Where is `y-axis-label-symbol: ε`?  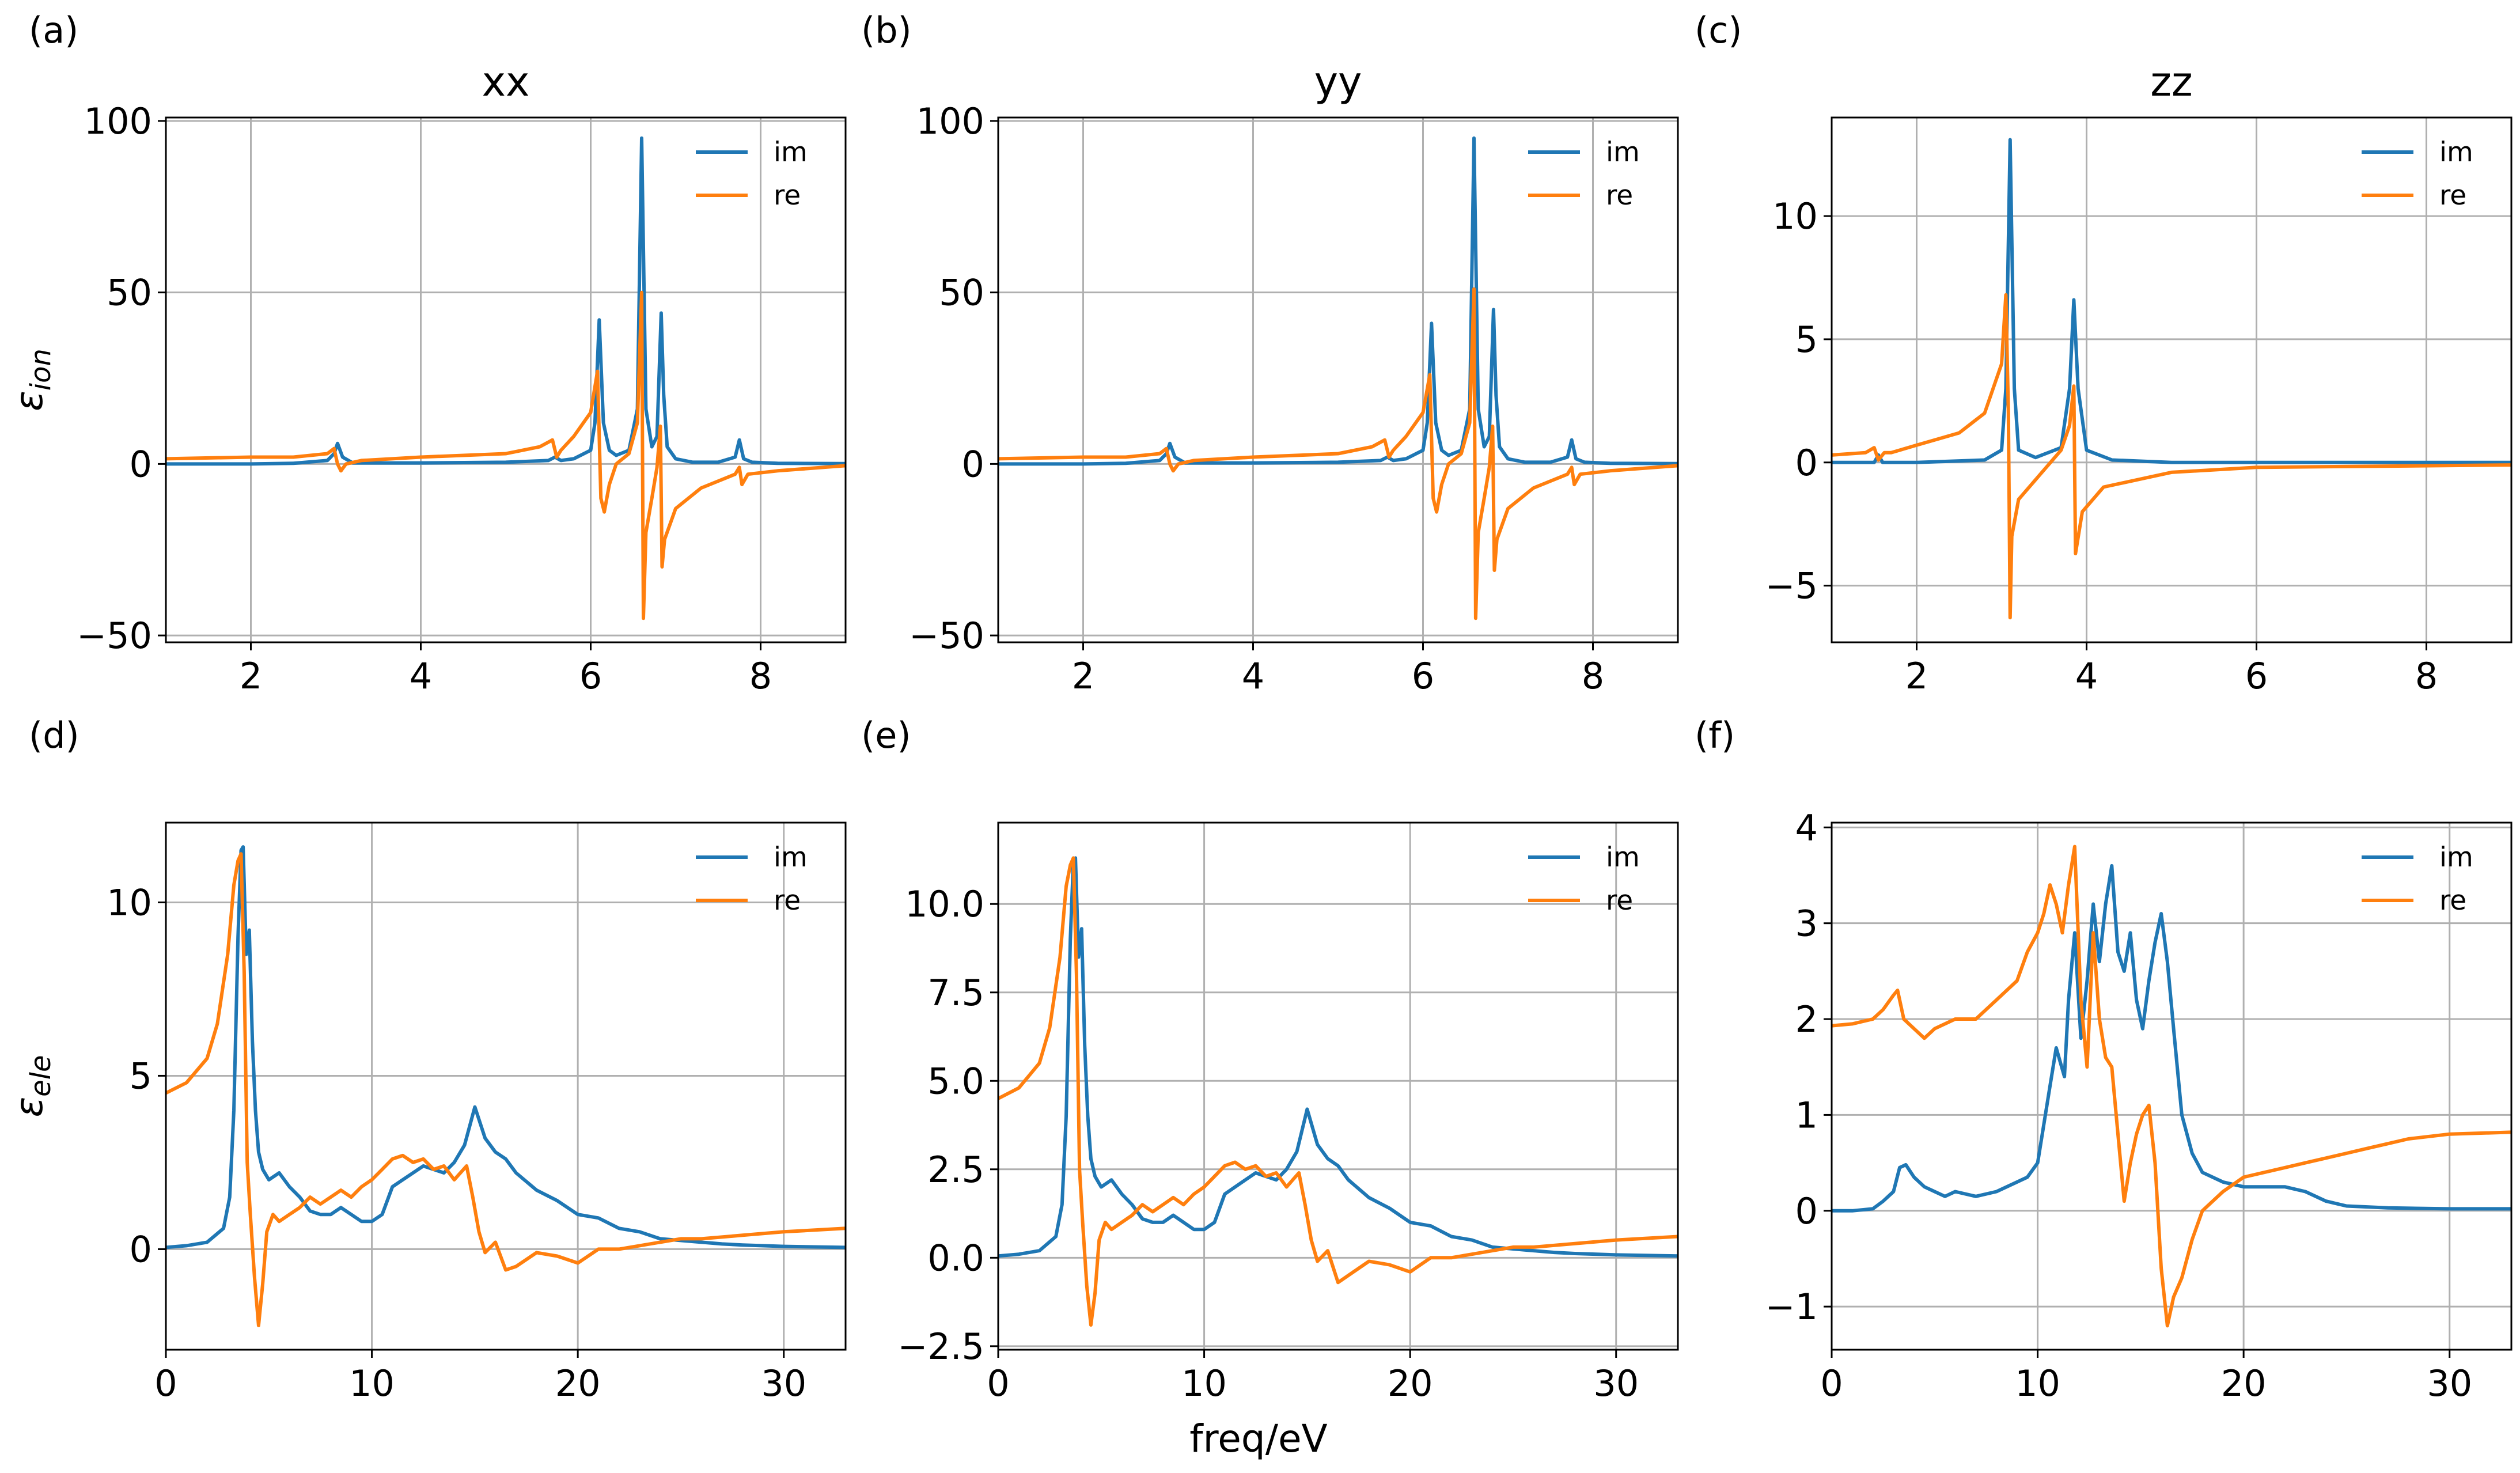 y-axis-label-symbol: ε is located at coordinates (29, 1107).